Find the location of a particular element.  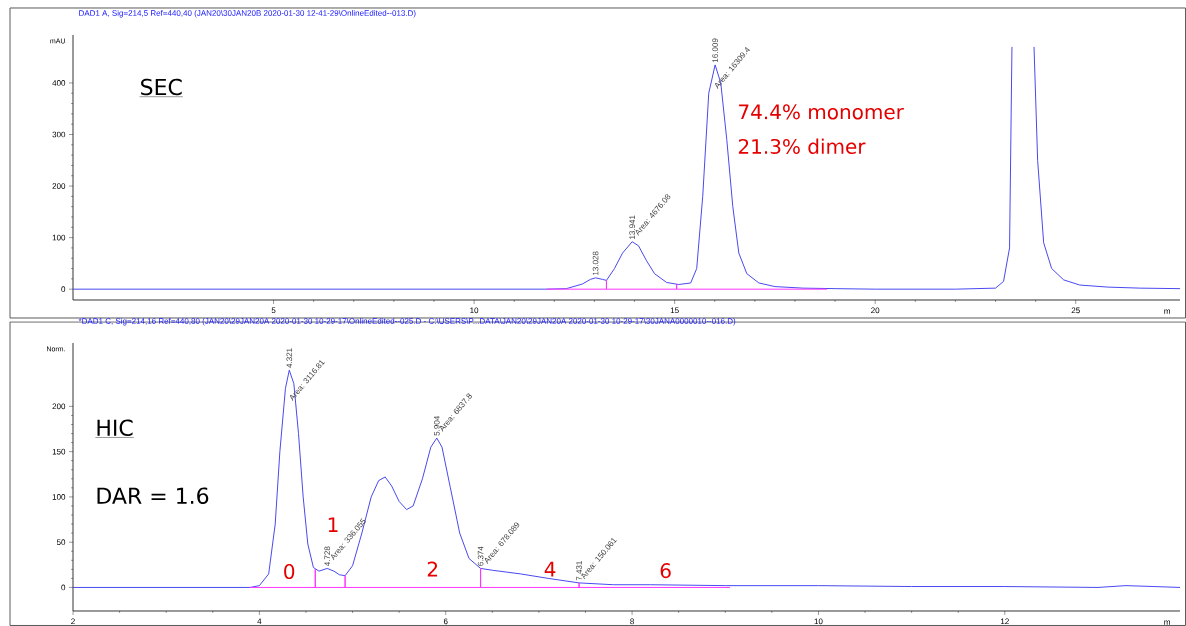

x-tick-label: 8 is located at coordinates (632, 621).